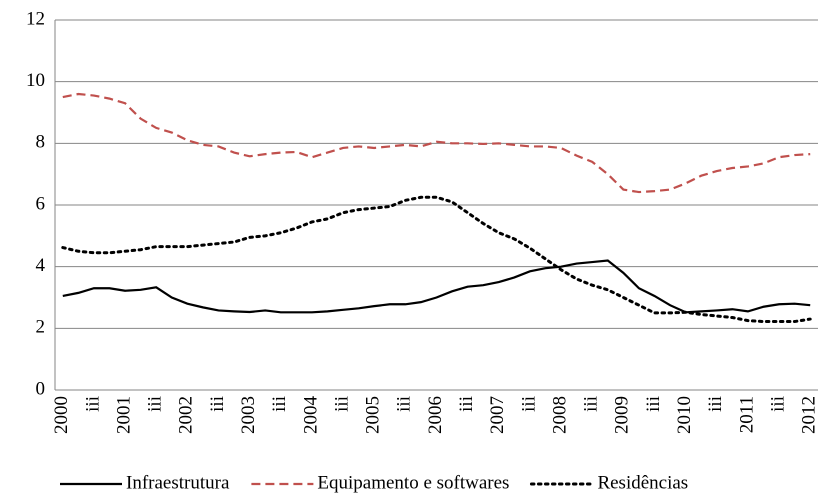  Describe the element at coordinates (186, 415) in the screenshot. I see `x-tick-label: 2002` at that location.